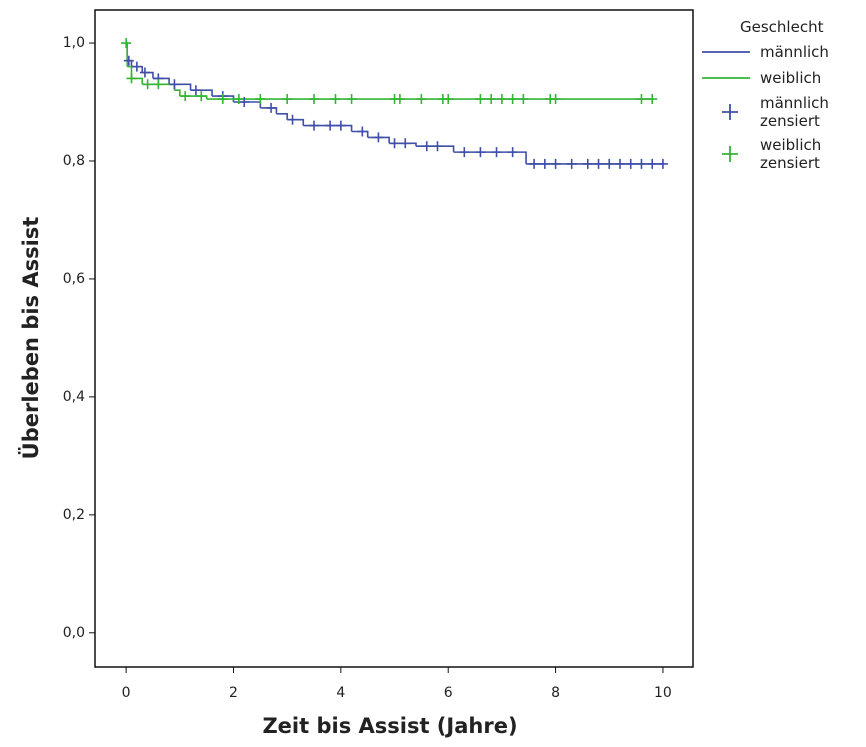  Describe the element at coordinates (340, 693) in the screenshot. I see `x-tick-label: 4` at that location.